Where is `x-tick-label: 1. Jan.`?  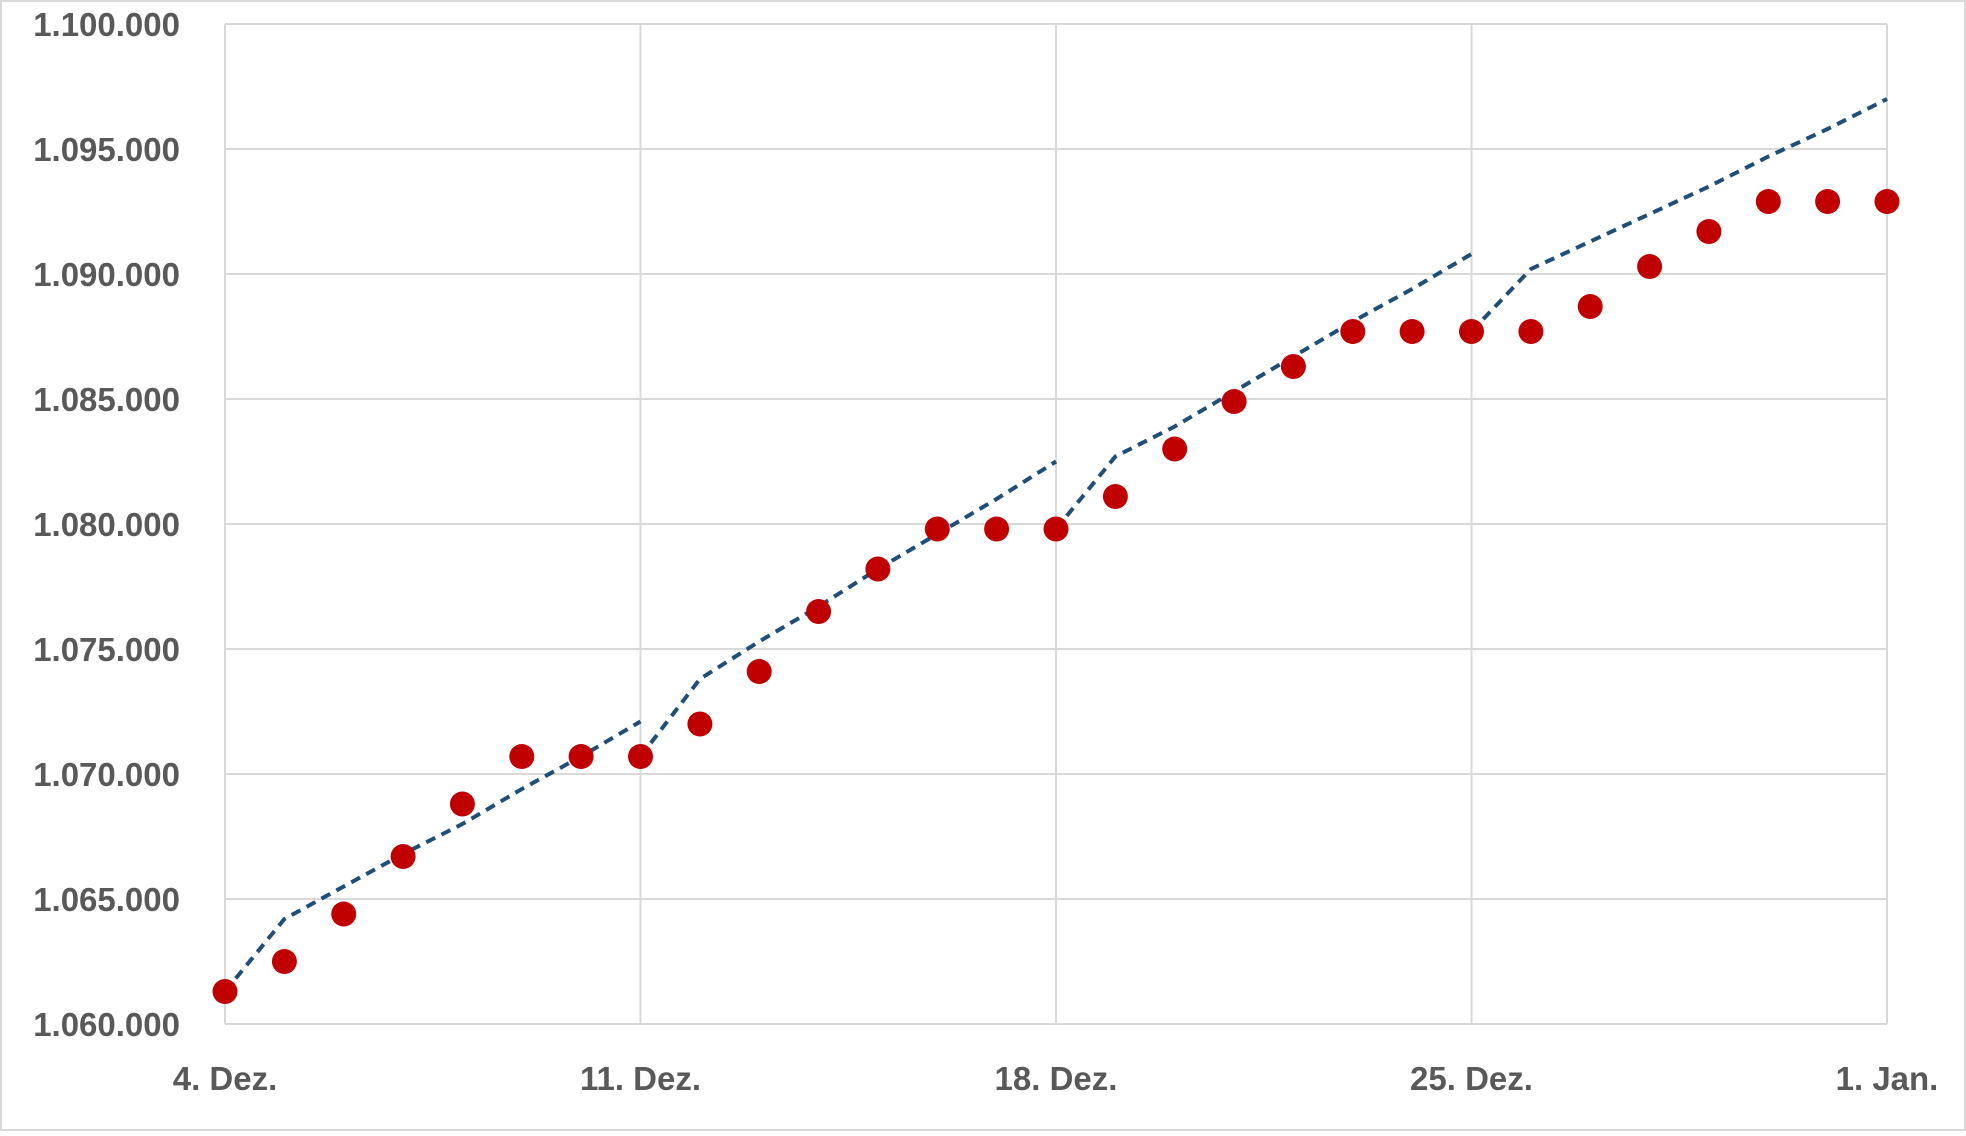 x-tick-label: 1. Jan. is located at coordinates (1887, 1078).